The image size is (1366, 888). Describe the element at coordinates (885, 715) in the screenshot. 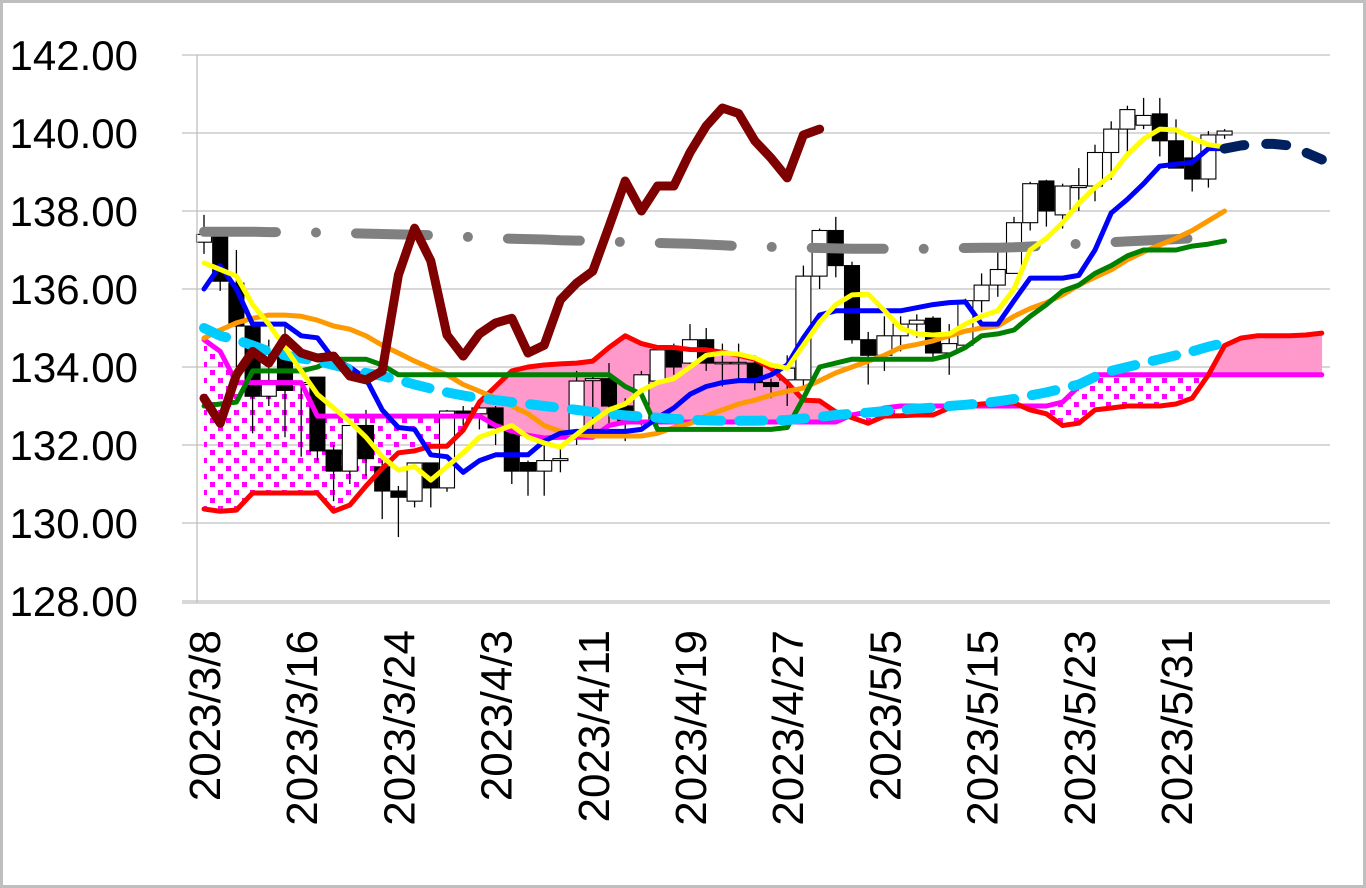

I see `x-tick-label: 2023/5/5` at that location.